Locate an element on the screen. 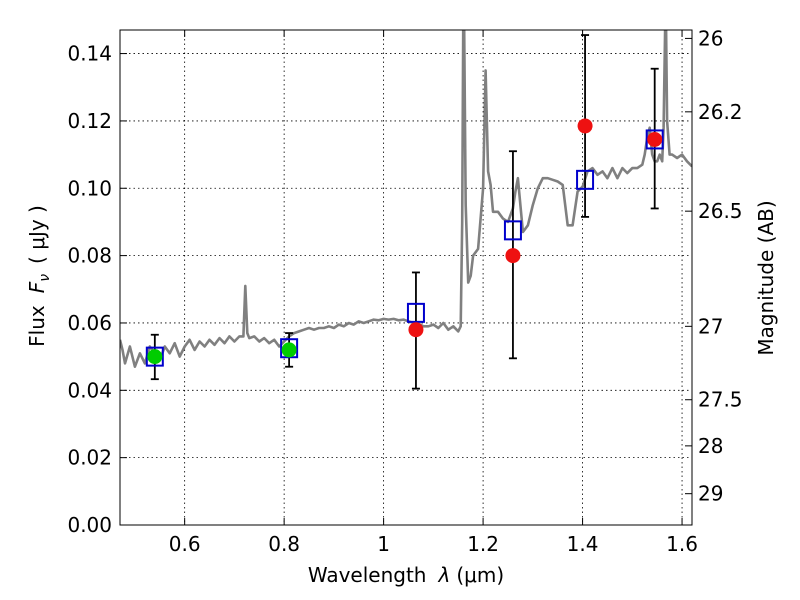 This screenshot has width=800, height=600. y2-tick-label: 29 is located at coordinates (710, 494).